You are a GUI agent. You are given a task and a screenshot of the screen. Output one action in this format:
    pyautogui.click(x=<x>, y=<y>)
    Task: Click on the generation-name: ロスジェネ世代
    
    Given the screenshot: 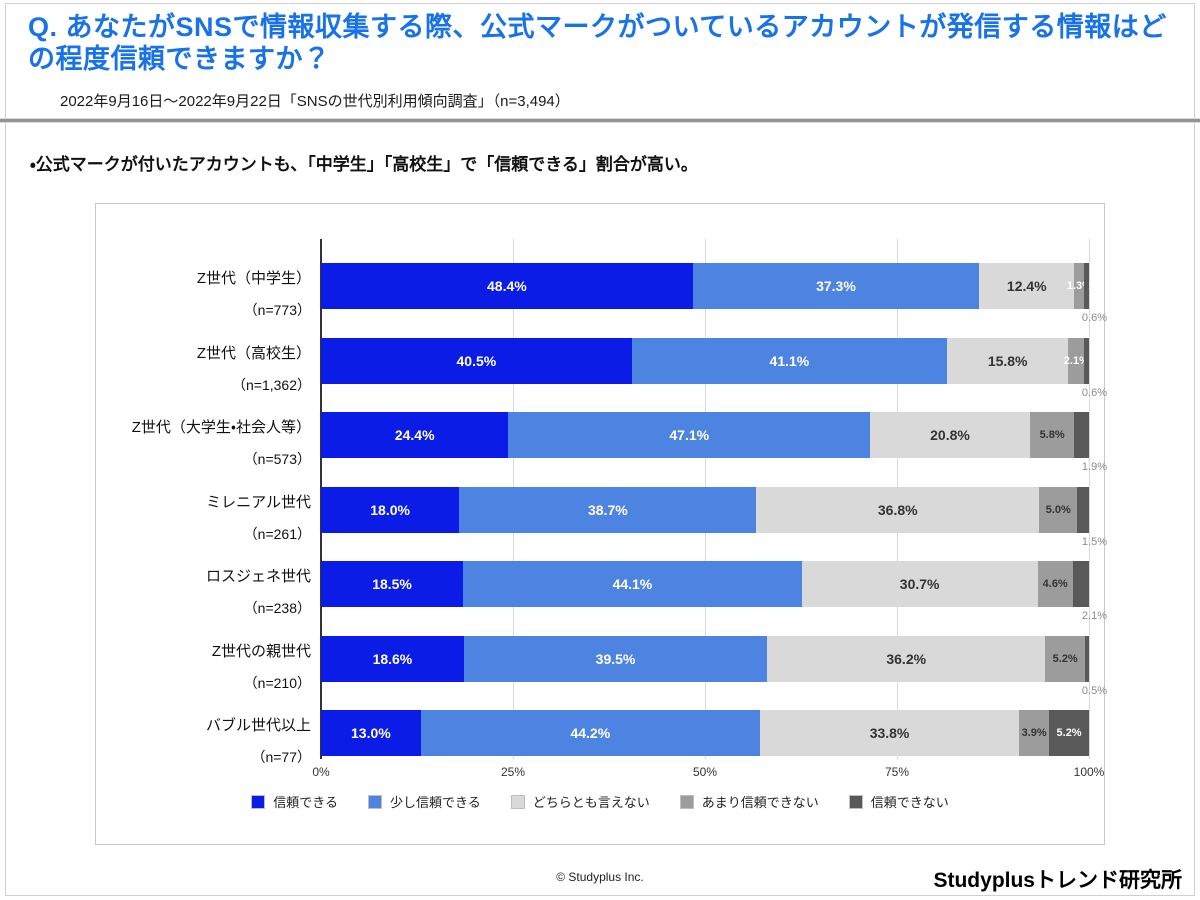 What is the action you would take?
    pyautogui.click(x=258, y=576)
    